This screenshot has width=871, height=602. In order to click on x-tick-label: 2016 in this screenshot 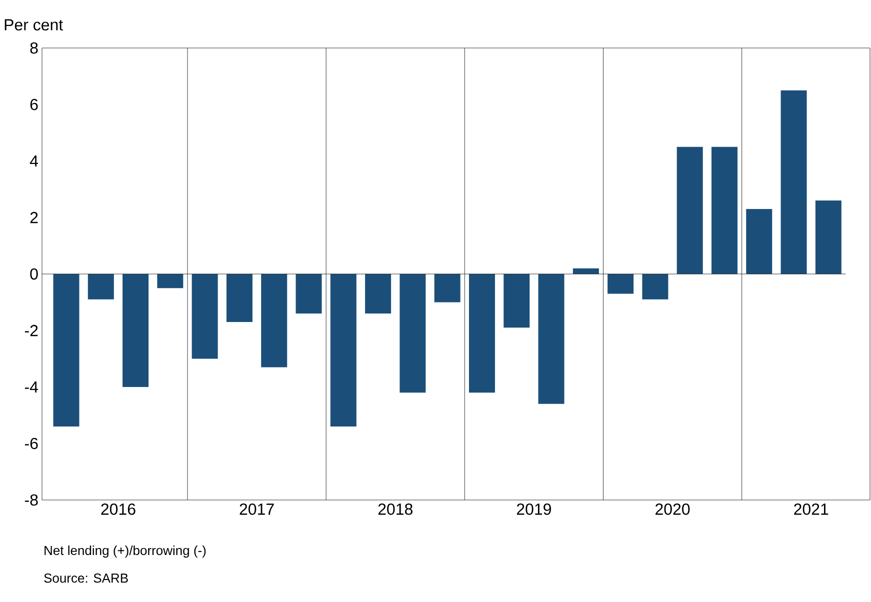, I will do `click(118, 509)`.